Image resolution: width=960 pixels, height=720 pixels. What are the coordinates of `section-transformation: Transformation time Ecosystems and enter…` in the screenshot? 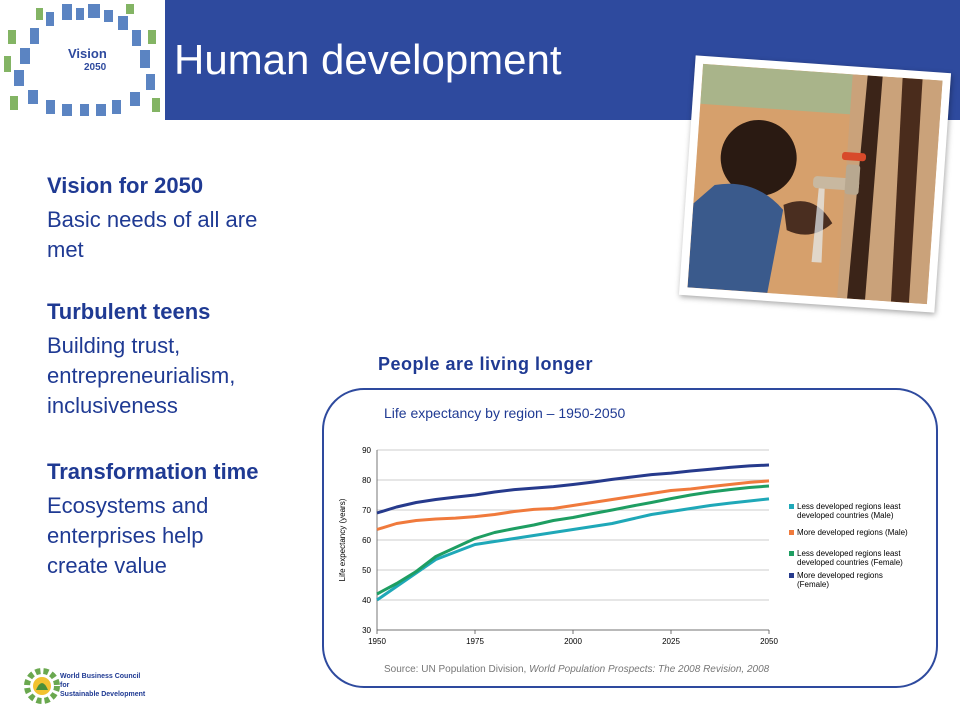 It's located at (152, 520).